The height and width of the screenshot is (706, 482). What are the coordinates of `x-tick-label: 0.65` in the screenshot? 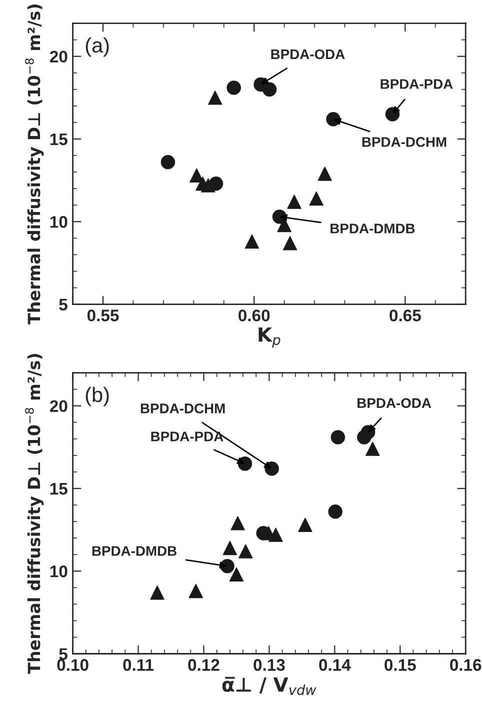 It's located at (405, 316).